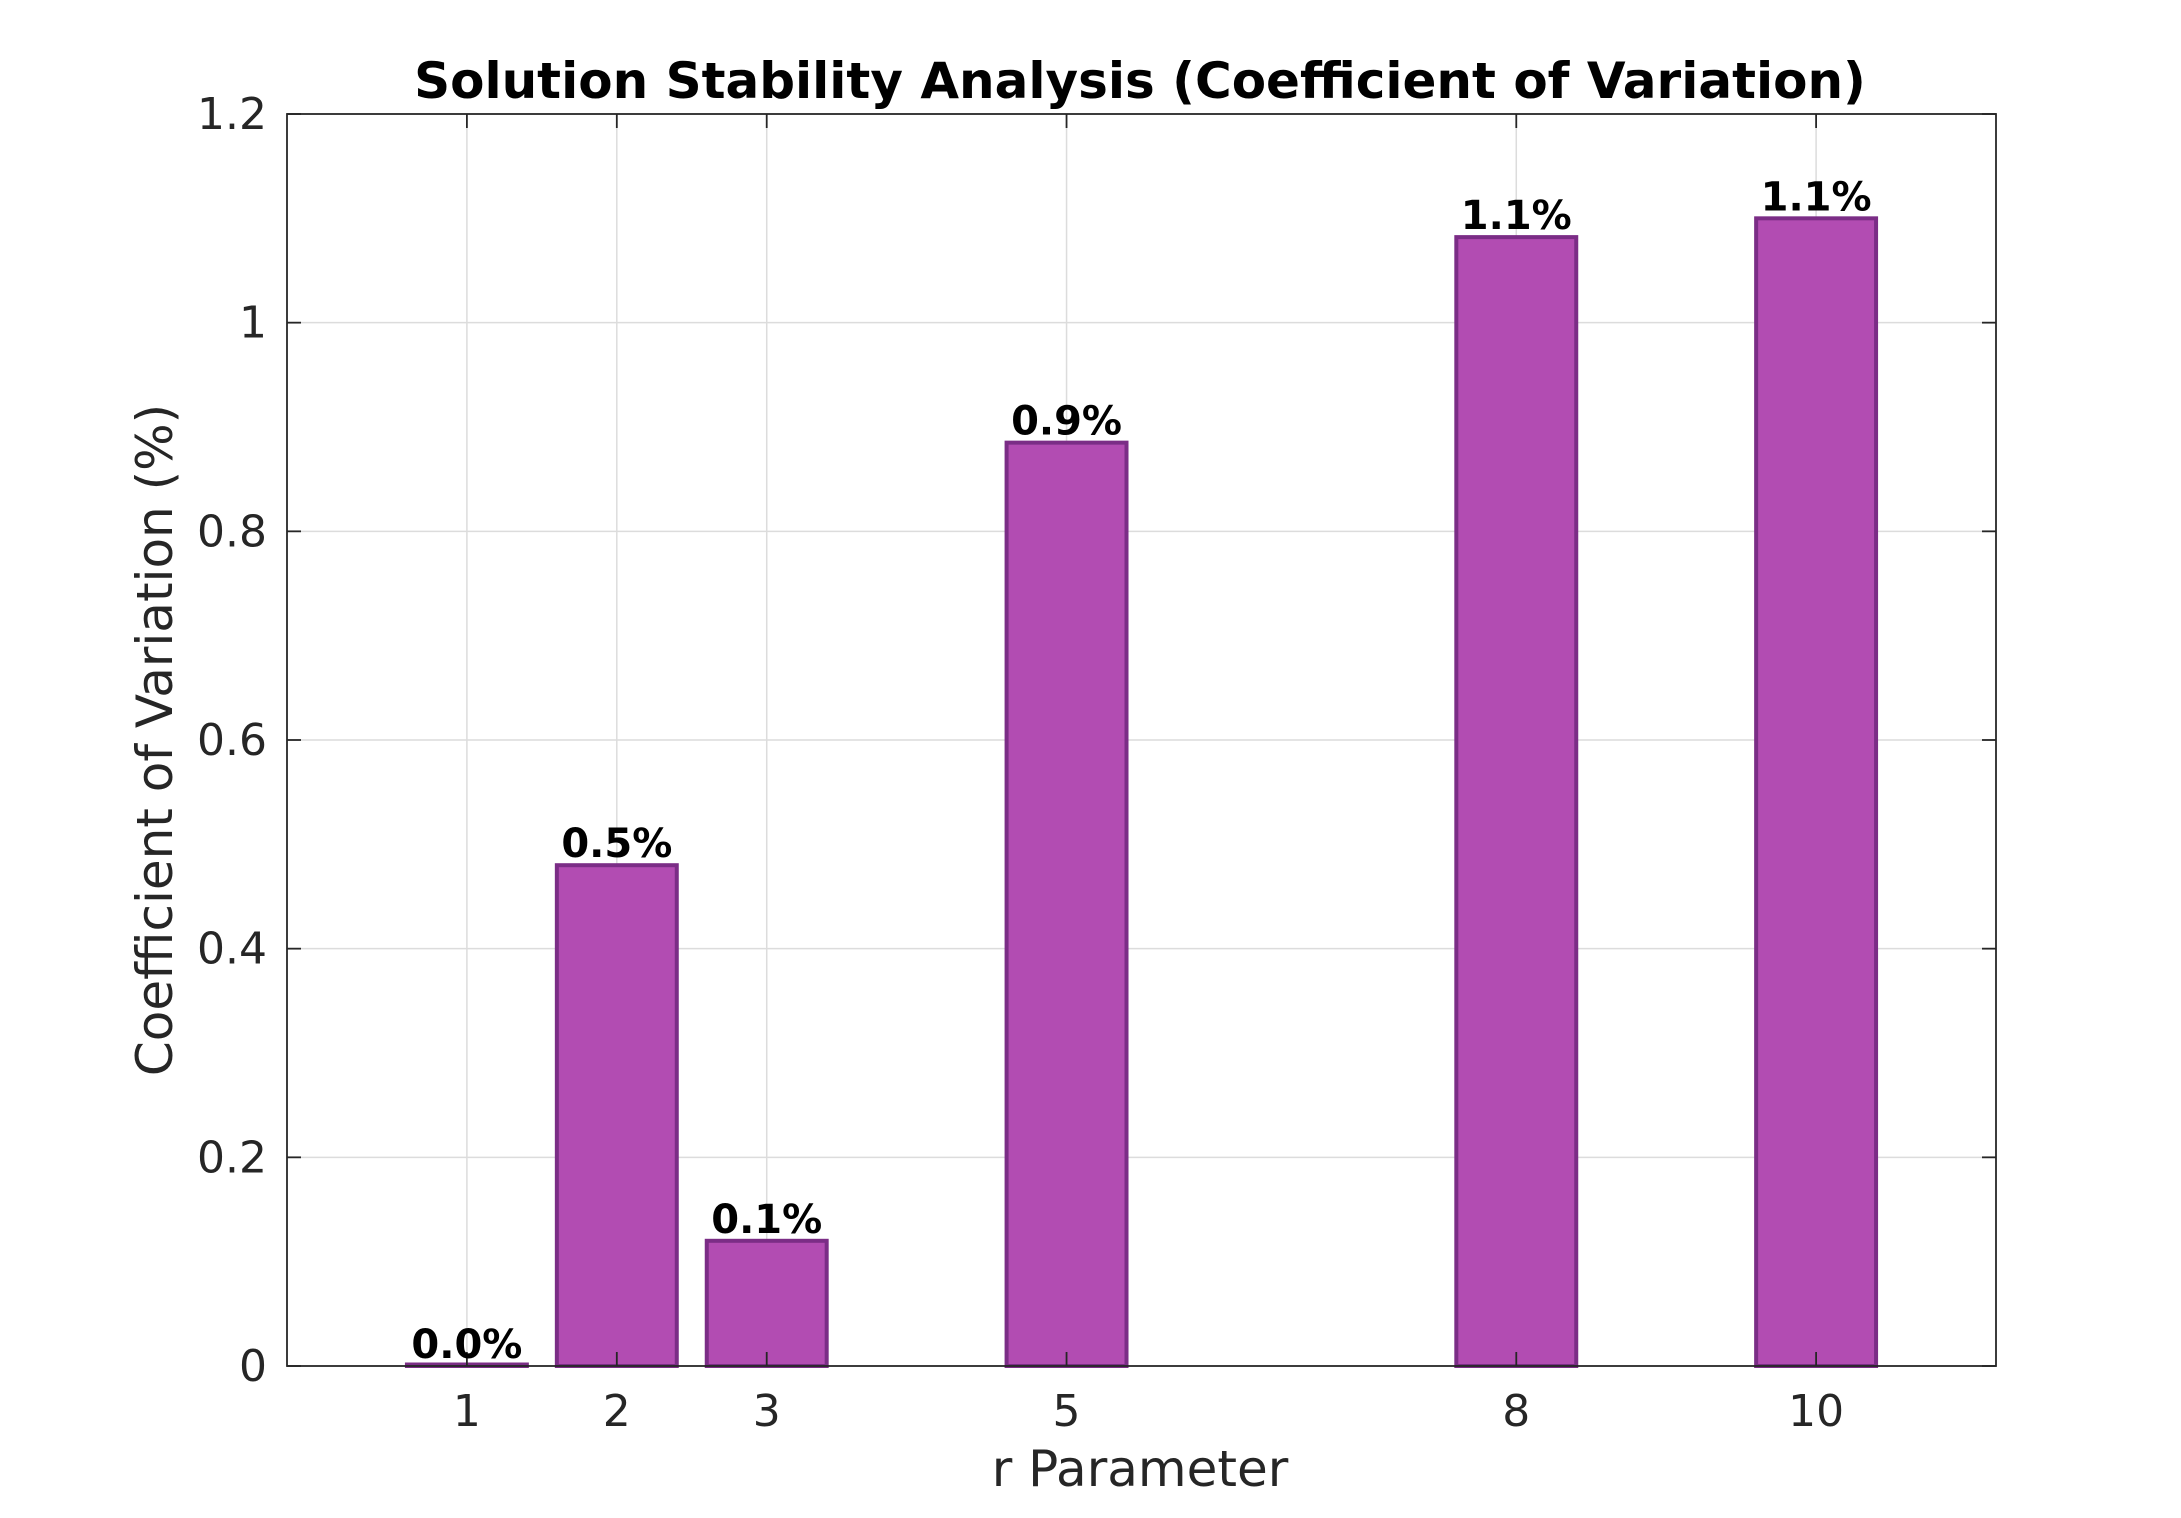 The height and width of the screenshot is (1518, 2181). What do you see at coordinates (1066, 422) in the screenshot?
I see `bar-data-label: 0.9%` at bounding box center [1066, 422].